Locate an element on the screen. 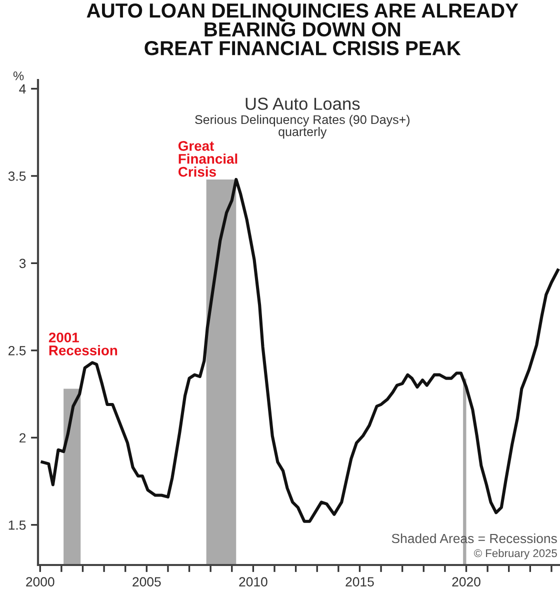 The height and width of the screenshot is (589, 560). chart-title: AUTO LOAN DELINQUINCIES ARE ALREADY BEARING DOWN ON GREAT FINANCIAL CRISIS PEAK is located at coordinates (302, 29).